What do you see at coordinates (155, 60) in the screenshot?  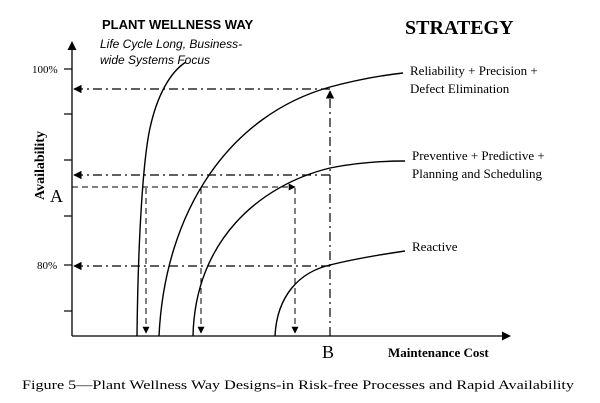 I see `diagram-subtitle-line2: wide Systems Focus` at bounding box center [155, 60].